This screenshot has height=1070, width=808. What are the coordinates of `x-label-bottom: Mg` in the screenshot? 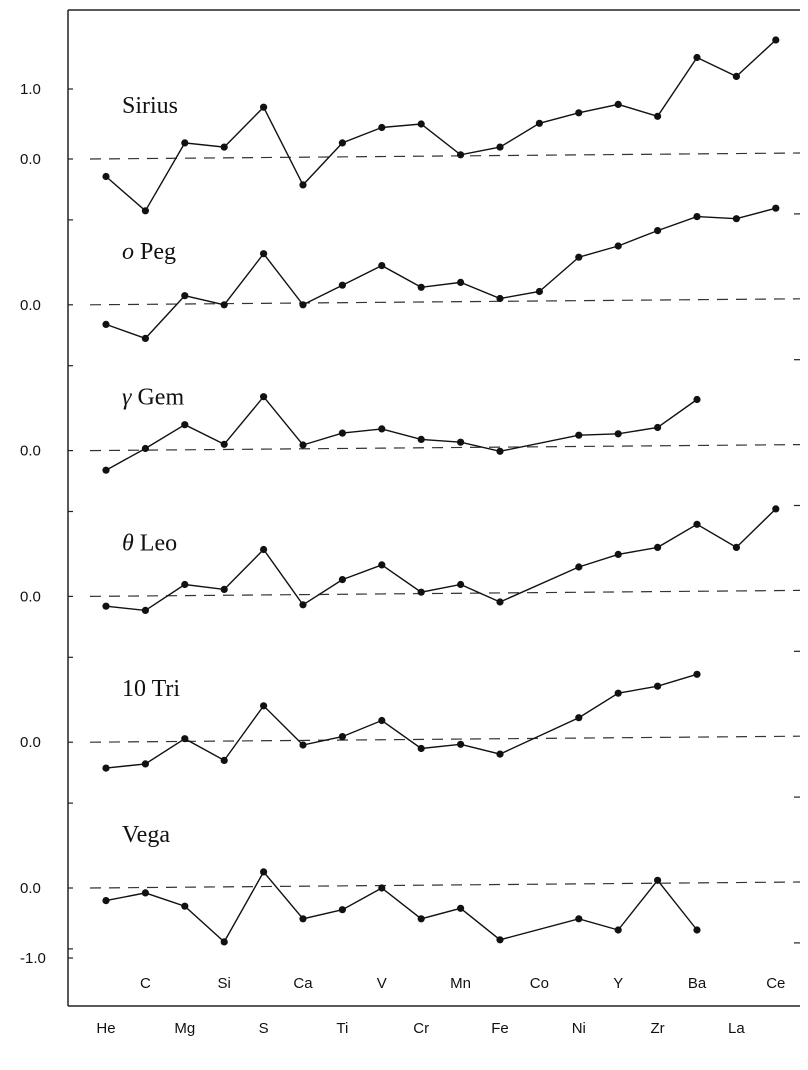 It's located at (184, 1028).